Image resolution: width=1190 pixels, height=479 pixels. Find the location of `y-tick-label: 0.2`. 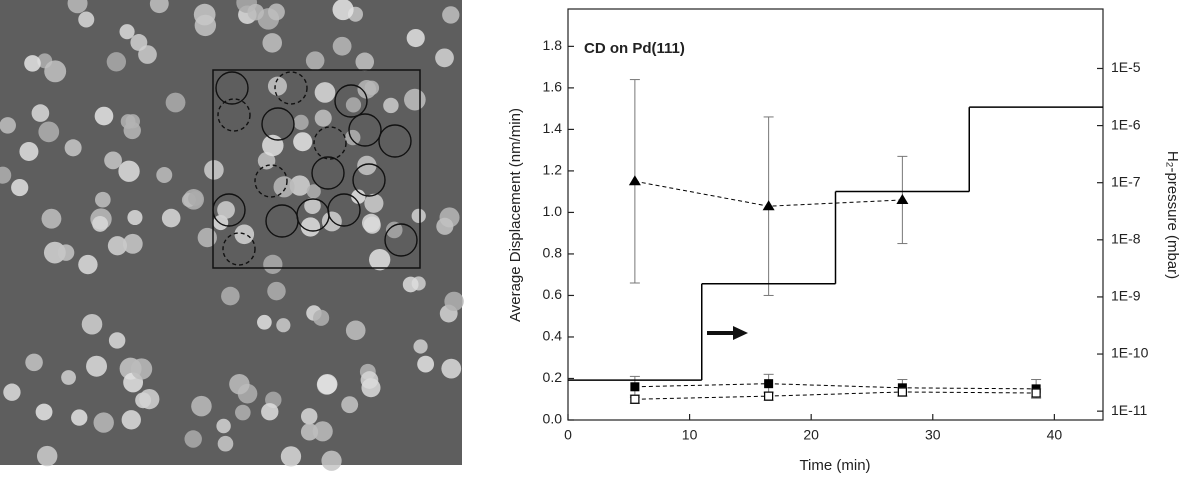

y-tick-label: 0.2 is located at coordinates (553, 377).